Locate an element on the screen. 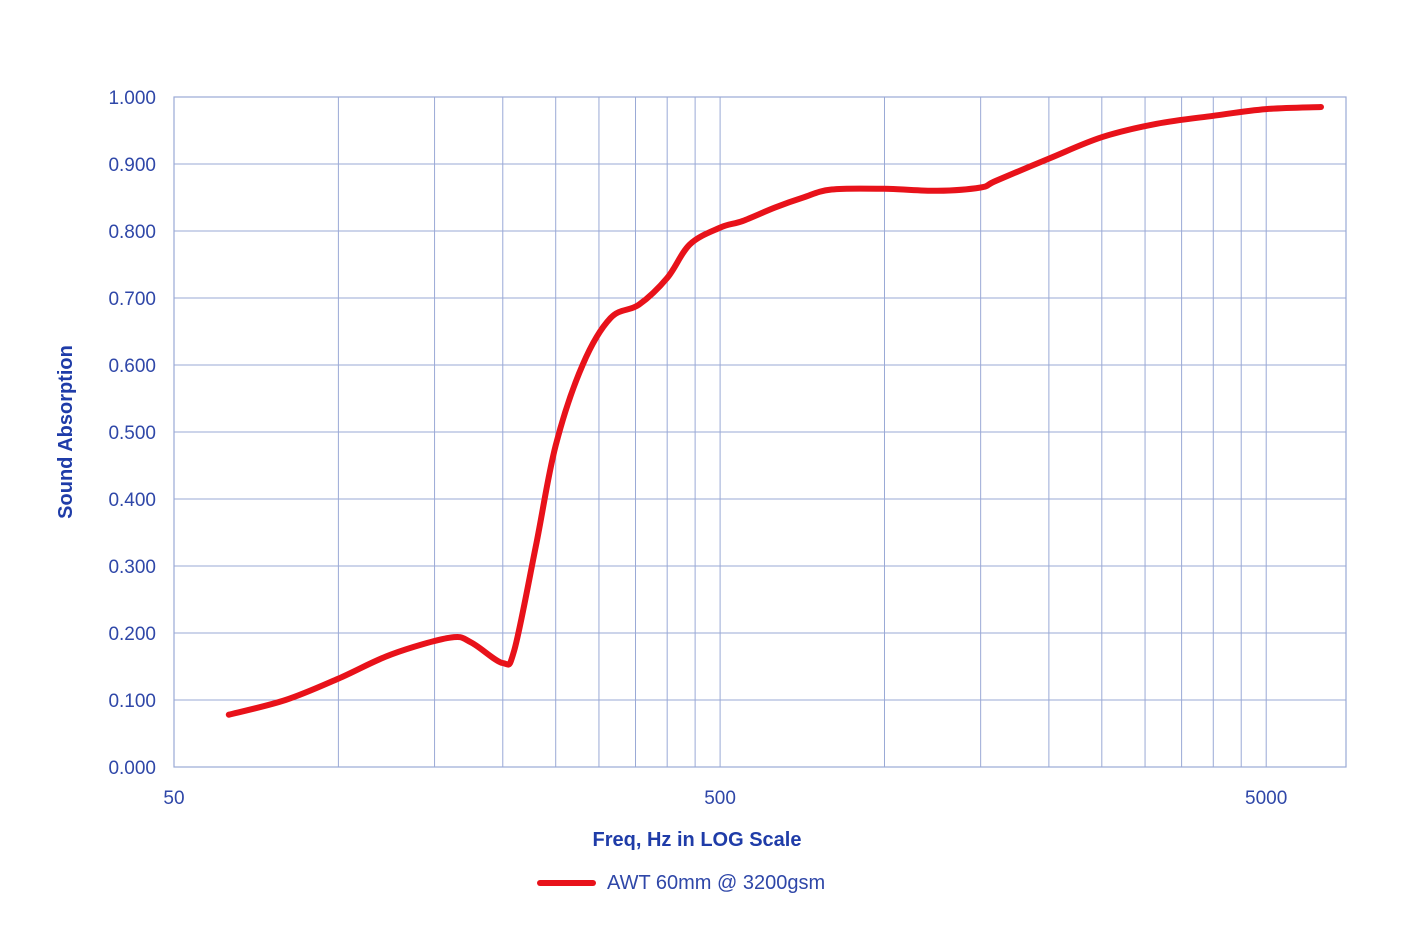 The height and width of the screenshot is (951, 1401). y-tick-label: 0.500 is located at coordinates (132, 433).